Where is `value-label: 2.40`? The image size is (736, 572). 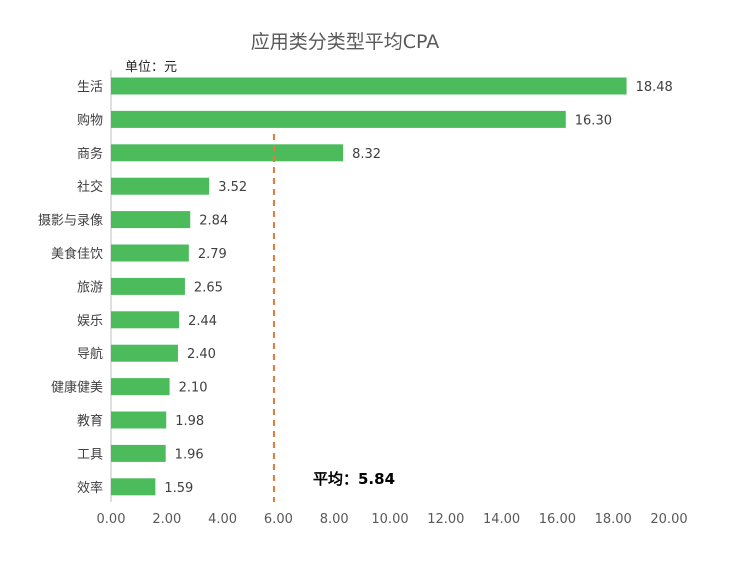
value-label: 2.40 is located at coordinates (201, 354).